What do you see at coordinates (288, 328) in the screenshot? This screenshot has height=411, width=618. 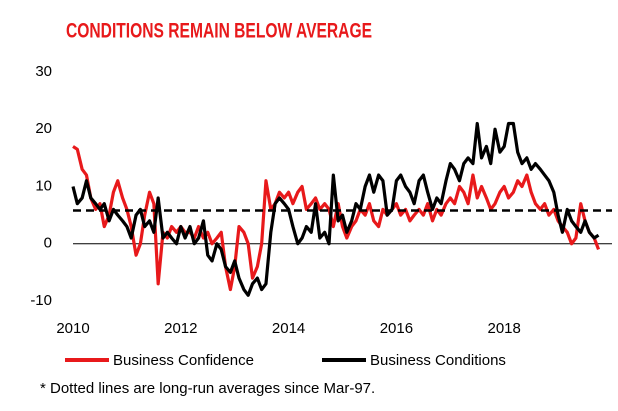 I see `x-tick-label: 2014` at bounding box center [288, 328].